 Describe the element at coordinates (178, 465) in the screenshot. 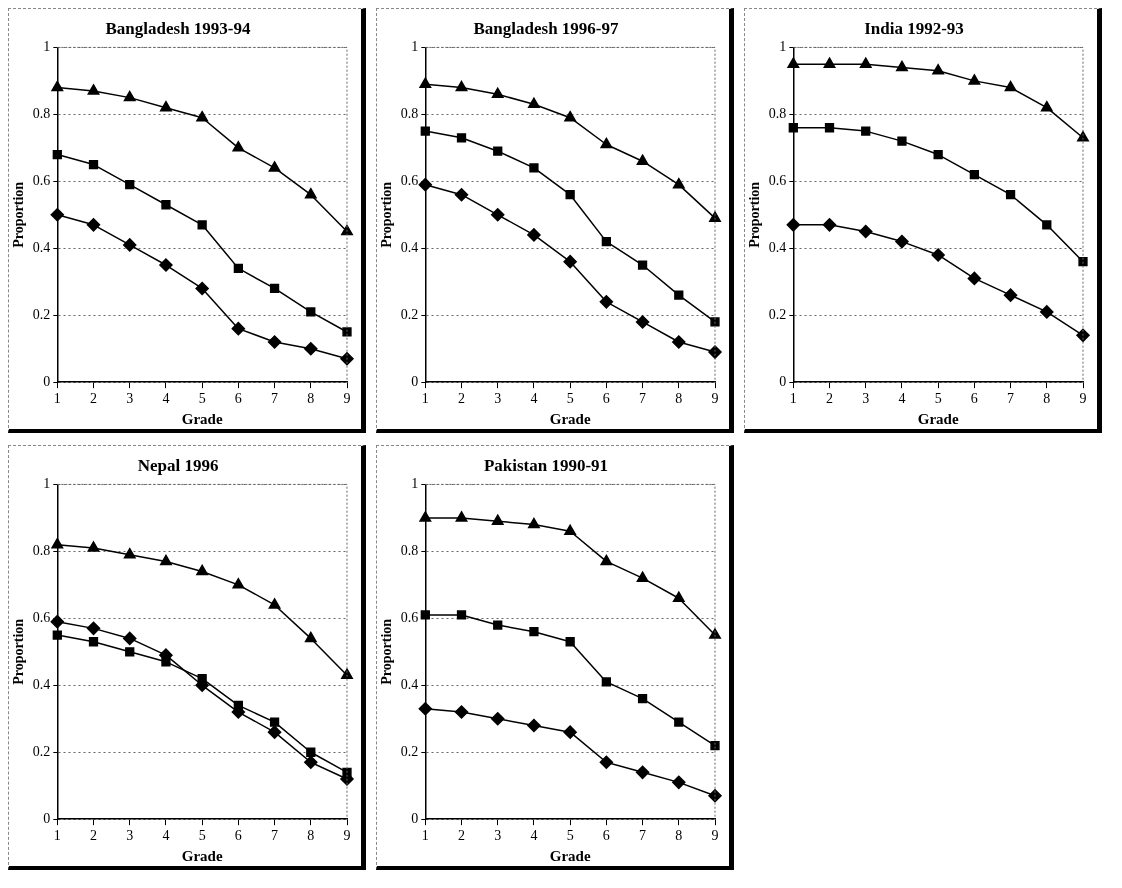

I see `chart-title: Nepal 1996` at that location.